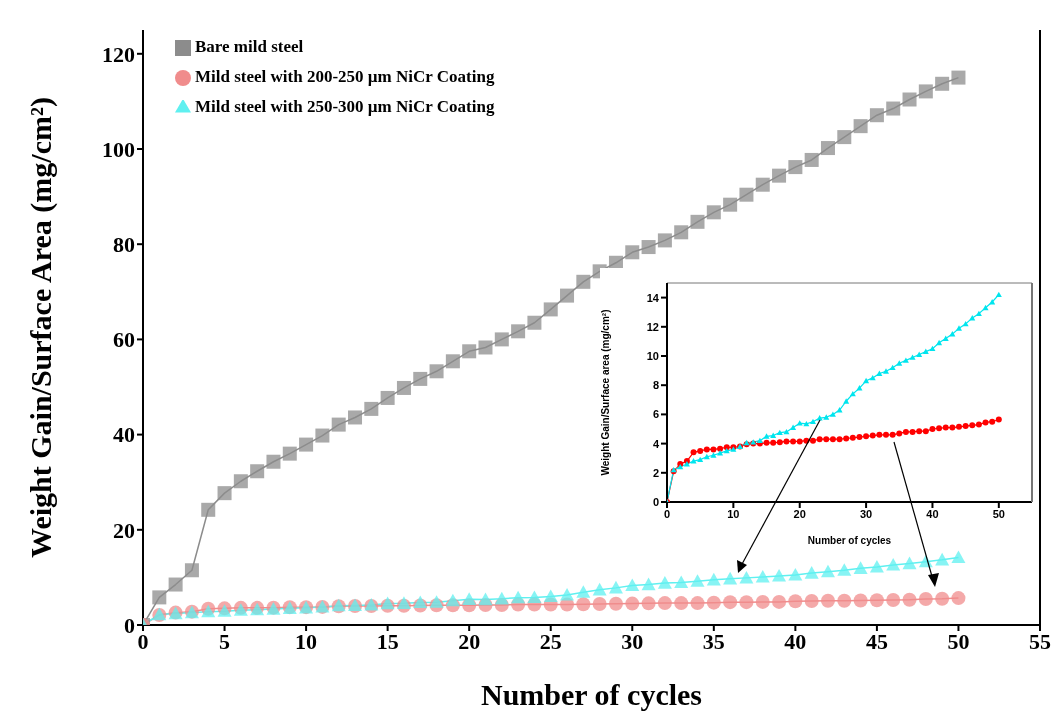 The width and height of the screenshot is (1059, 728). Describe the element at coordinates (605, 392) in the screenshot. I see `y-axis-title: Weight Gain/Surface area (mg/cm²)` at that location.